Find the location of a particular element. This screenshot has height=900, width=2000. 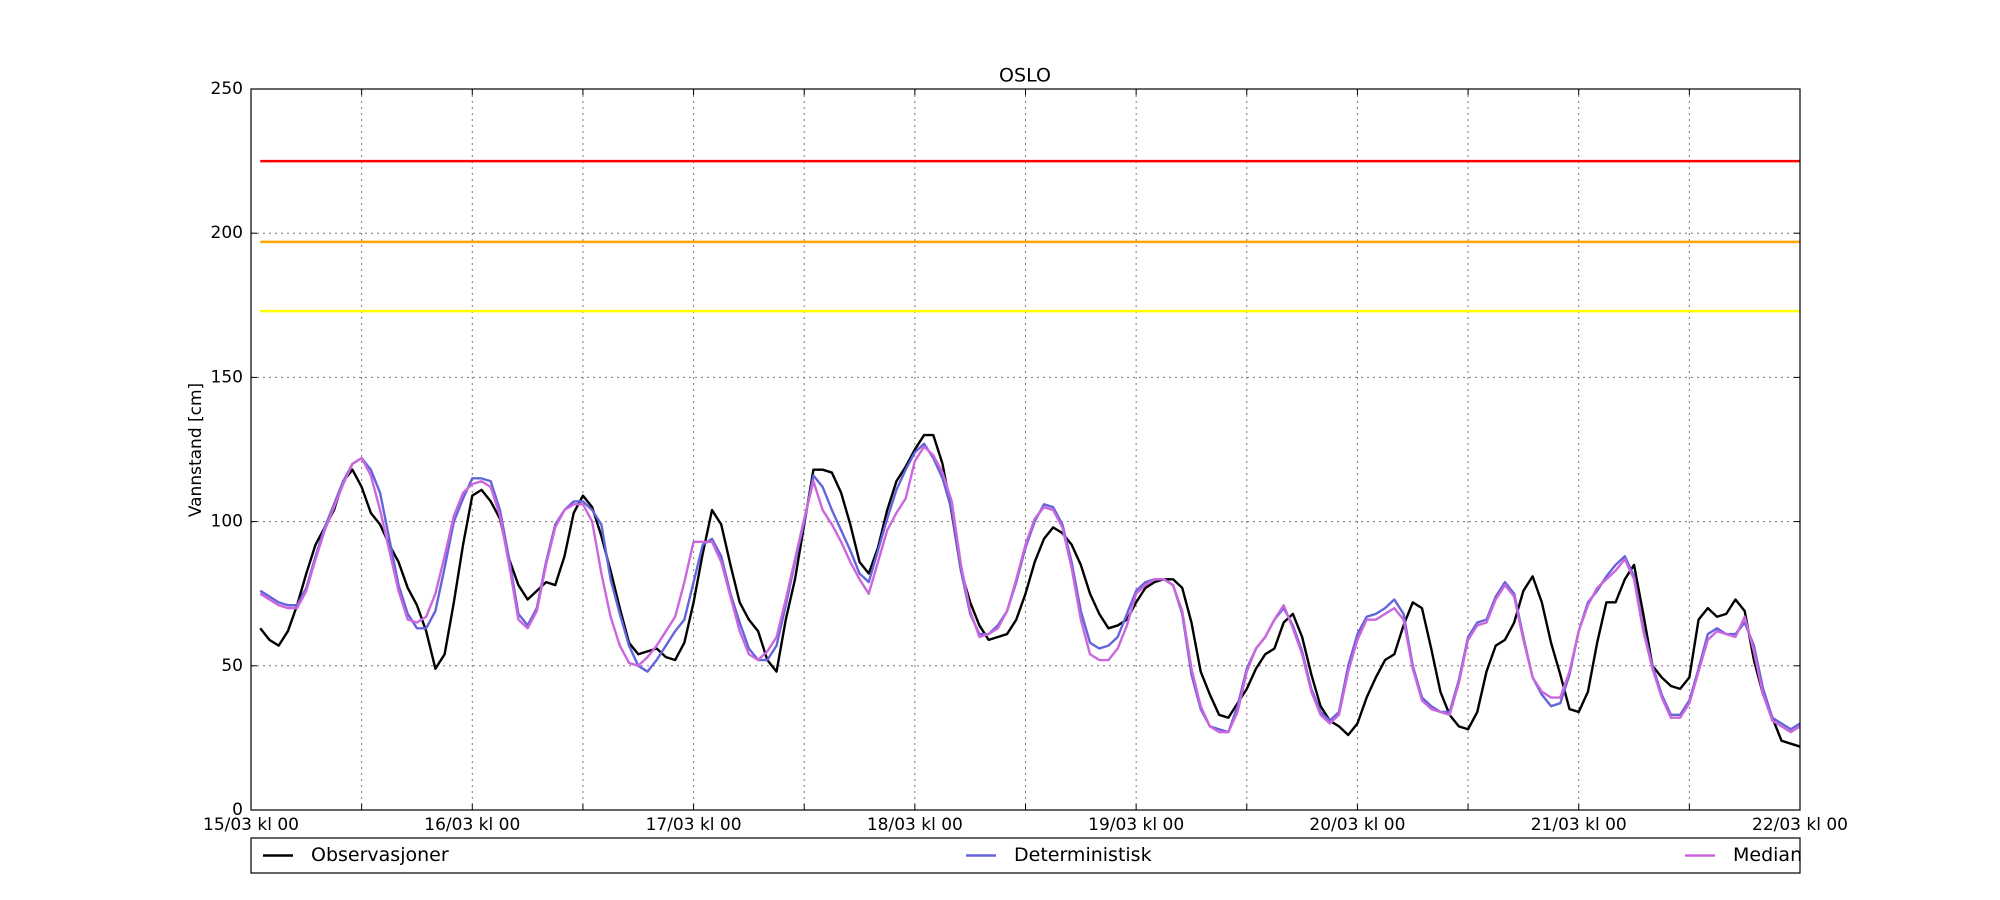

legend-label: Median is located at coordinates (1767, 855).